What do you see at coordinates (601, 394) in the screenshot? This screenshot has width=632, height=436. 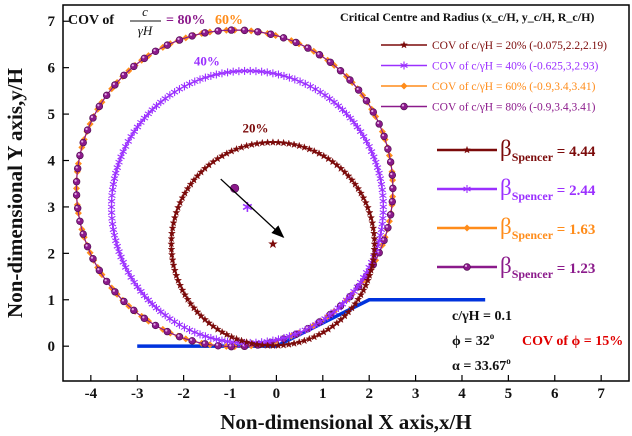 I see `x-tick-label: 7` at bounding box center [601, 394].